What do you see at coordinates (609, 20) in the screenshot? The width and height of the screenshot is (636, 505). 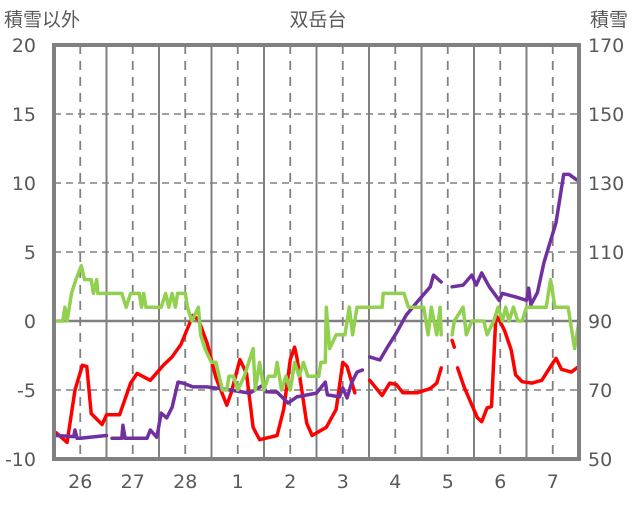 I see `right-axis-label: 積雪` at bounding box center [609, 20].